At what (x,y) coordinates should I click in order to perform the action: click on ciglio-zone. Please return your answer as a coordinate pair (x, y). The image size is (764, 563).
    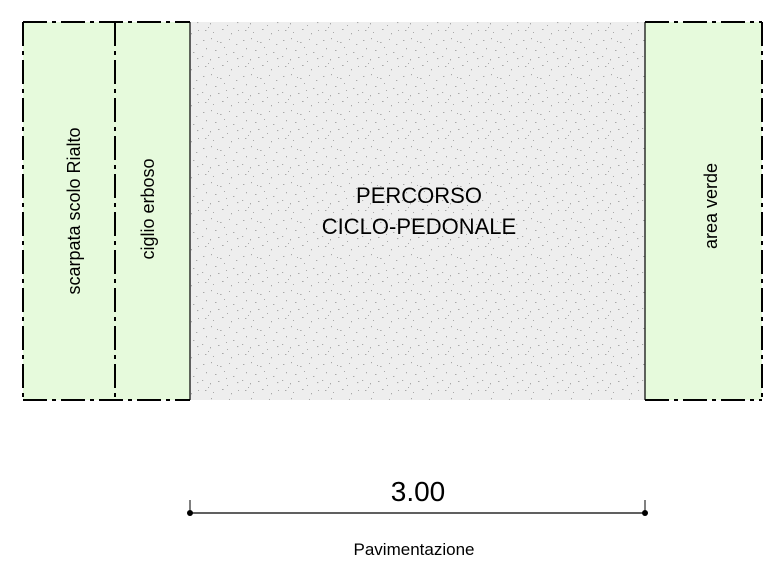
    Looking at the image, I should click on (152, 211).